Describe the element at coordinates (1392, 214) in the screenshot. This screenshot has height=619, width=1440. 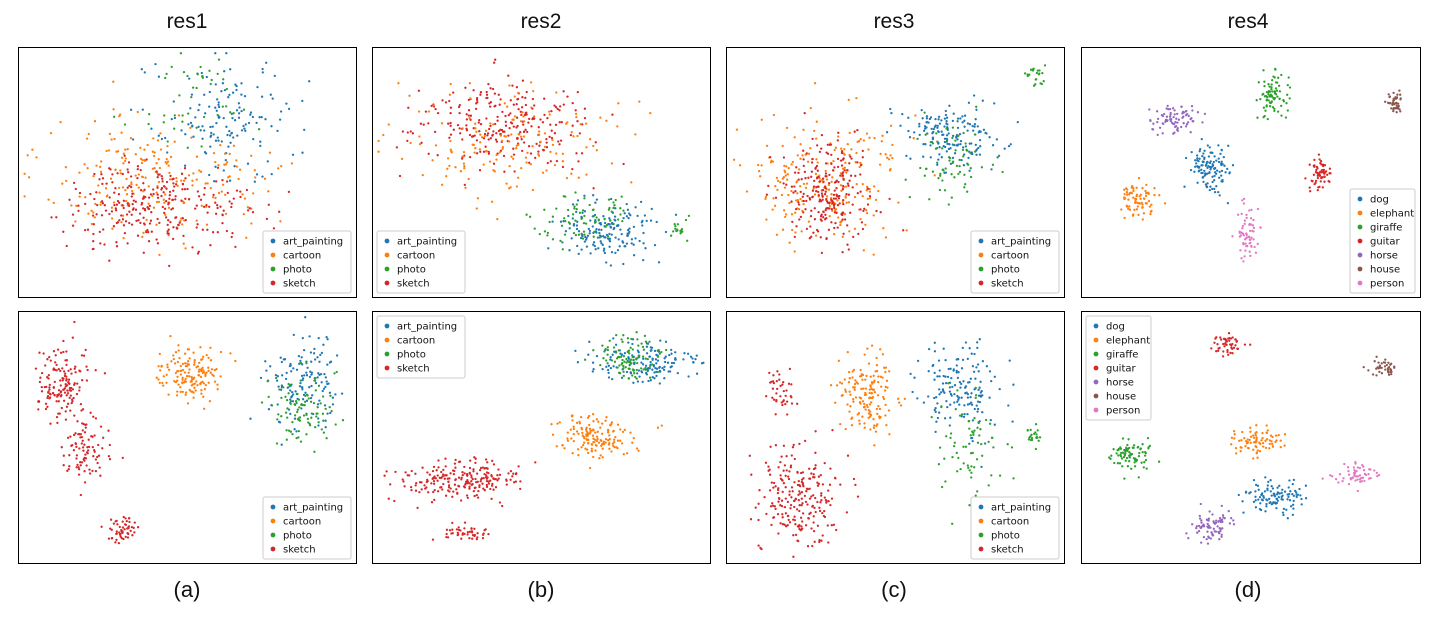
I see `legend-label-elephant: elephant` at that location.